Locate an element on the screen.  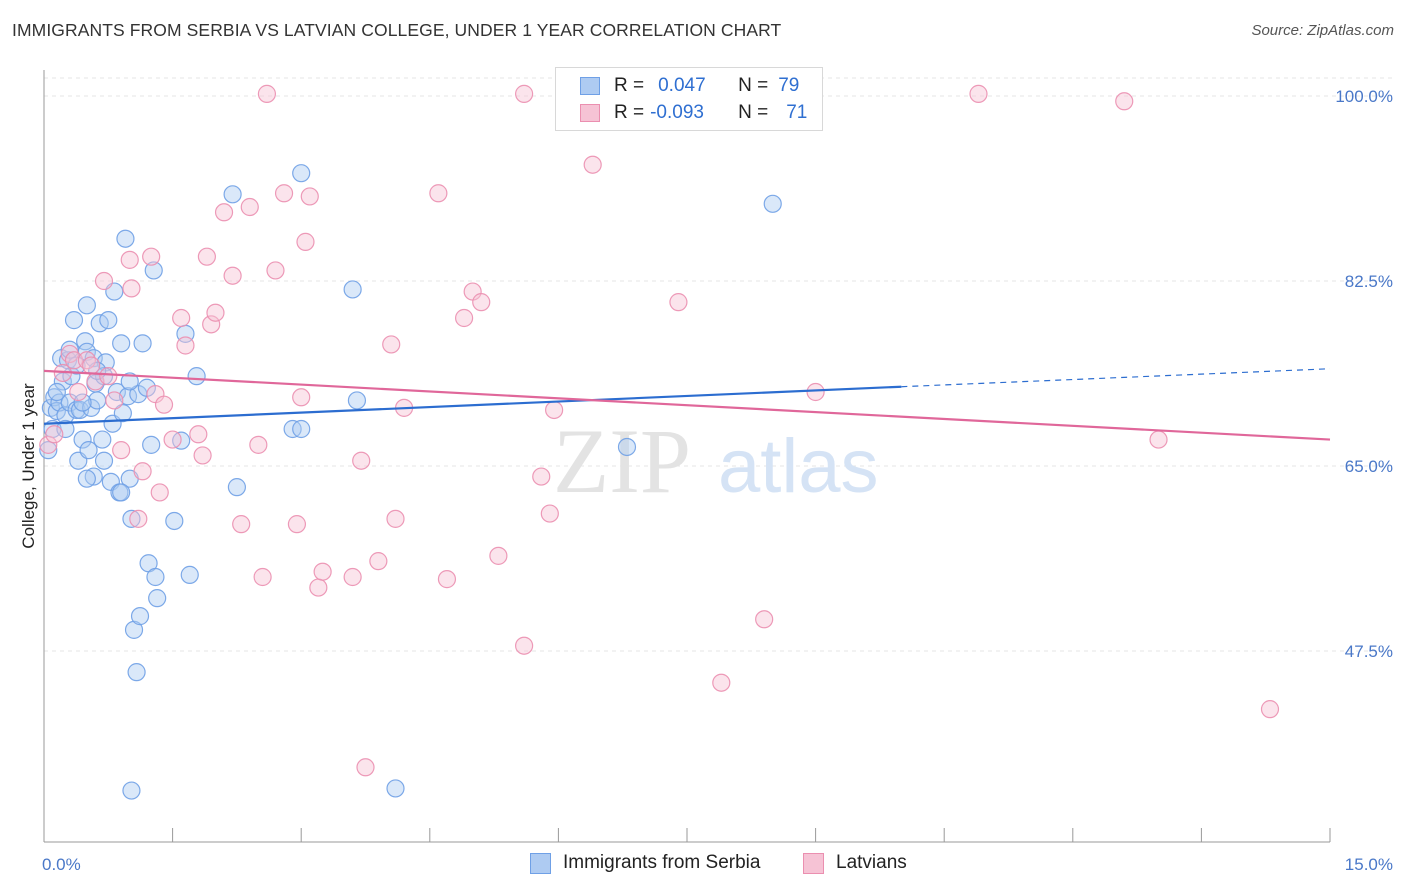
series-legend-serbia: Immigrants from Serbia is located at coordinates (645, 863).